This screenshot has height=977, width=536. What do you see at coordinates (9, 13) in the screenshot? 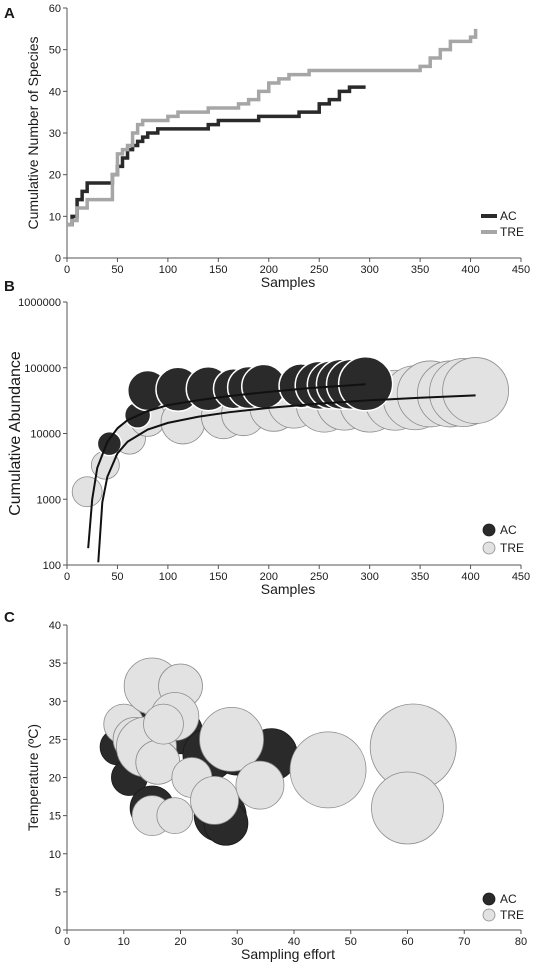
I see `panel-label: A` at bounding box center [9, 13].